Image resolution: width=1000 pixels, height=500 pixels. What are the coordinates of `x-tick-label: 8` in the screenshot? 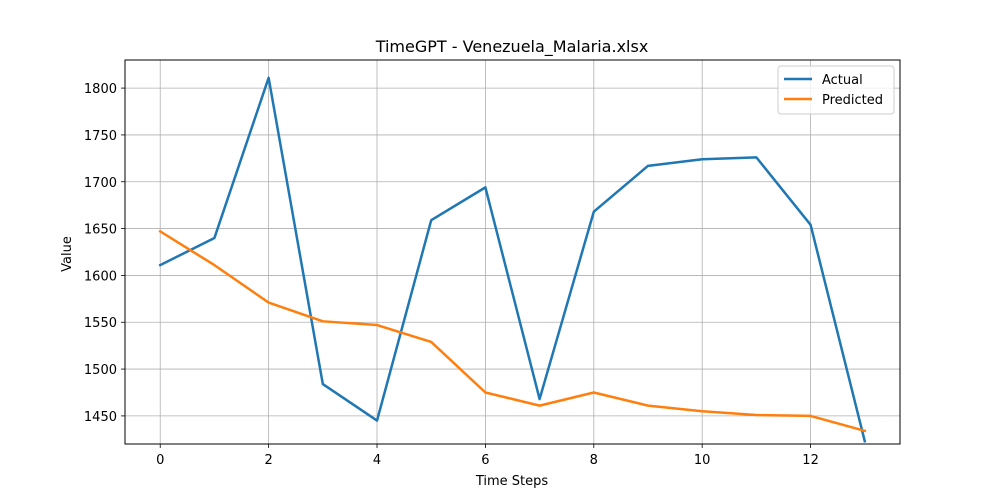 It's located at (594, 460).